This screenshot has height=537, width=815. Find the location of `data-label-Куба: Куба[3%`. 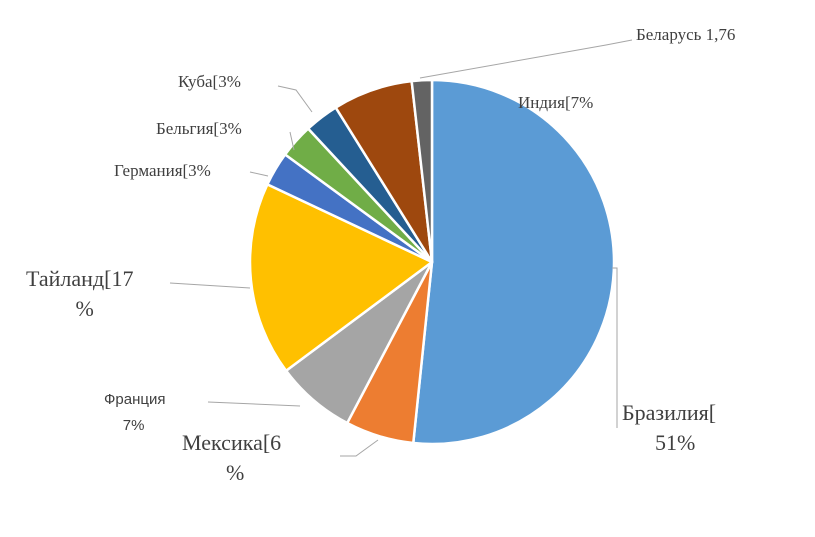

data-label-Куба: Куба[3% is located at coordinates (209, 81).